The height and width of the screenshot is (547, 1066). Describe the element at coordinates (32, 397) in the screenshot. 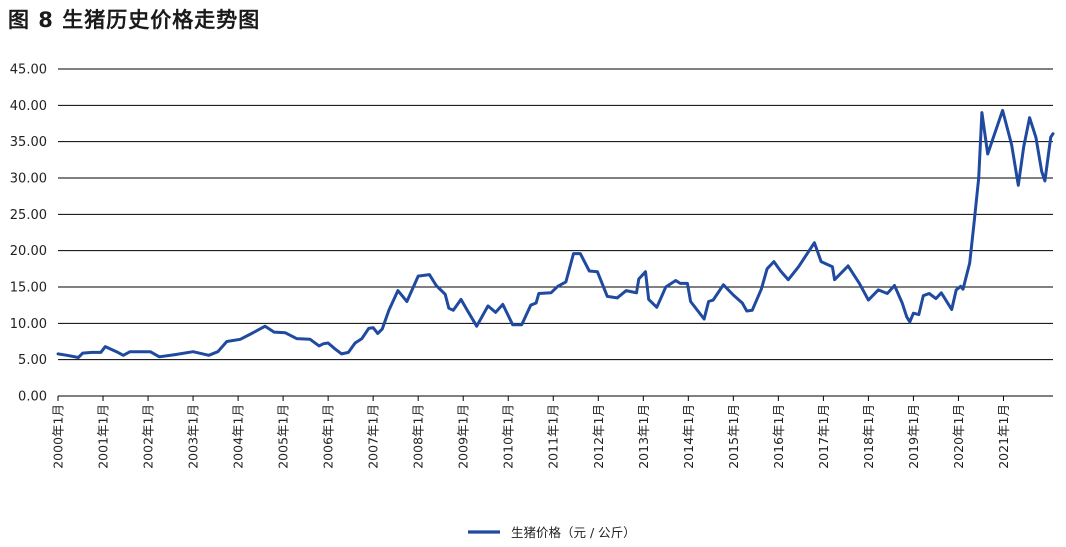

I see `y-tick-label: 0.00` at that location.